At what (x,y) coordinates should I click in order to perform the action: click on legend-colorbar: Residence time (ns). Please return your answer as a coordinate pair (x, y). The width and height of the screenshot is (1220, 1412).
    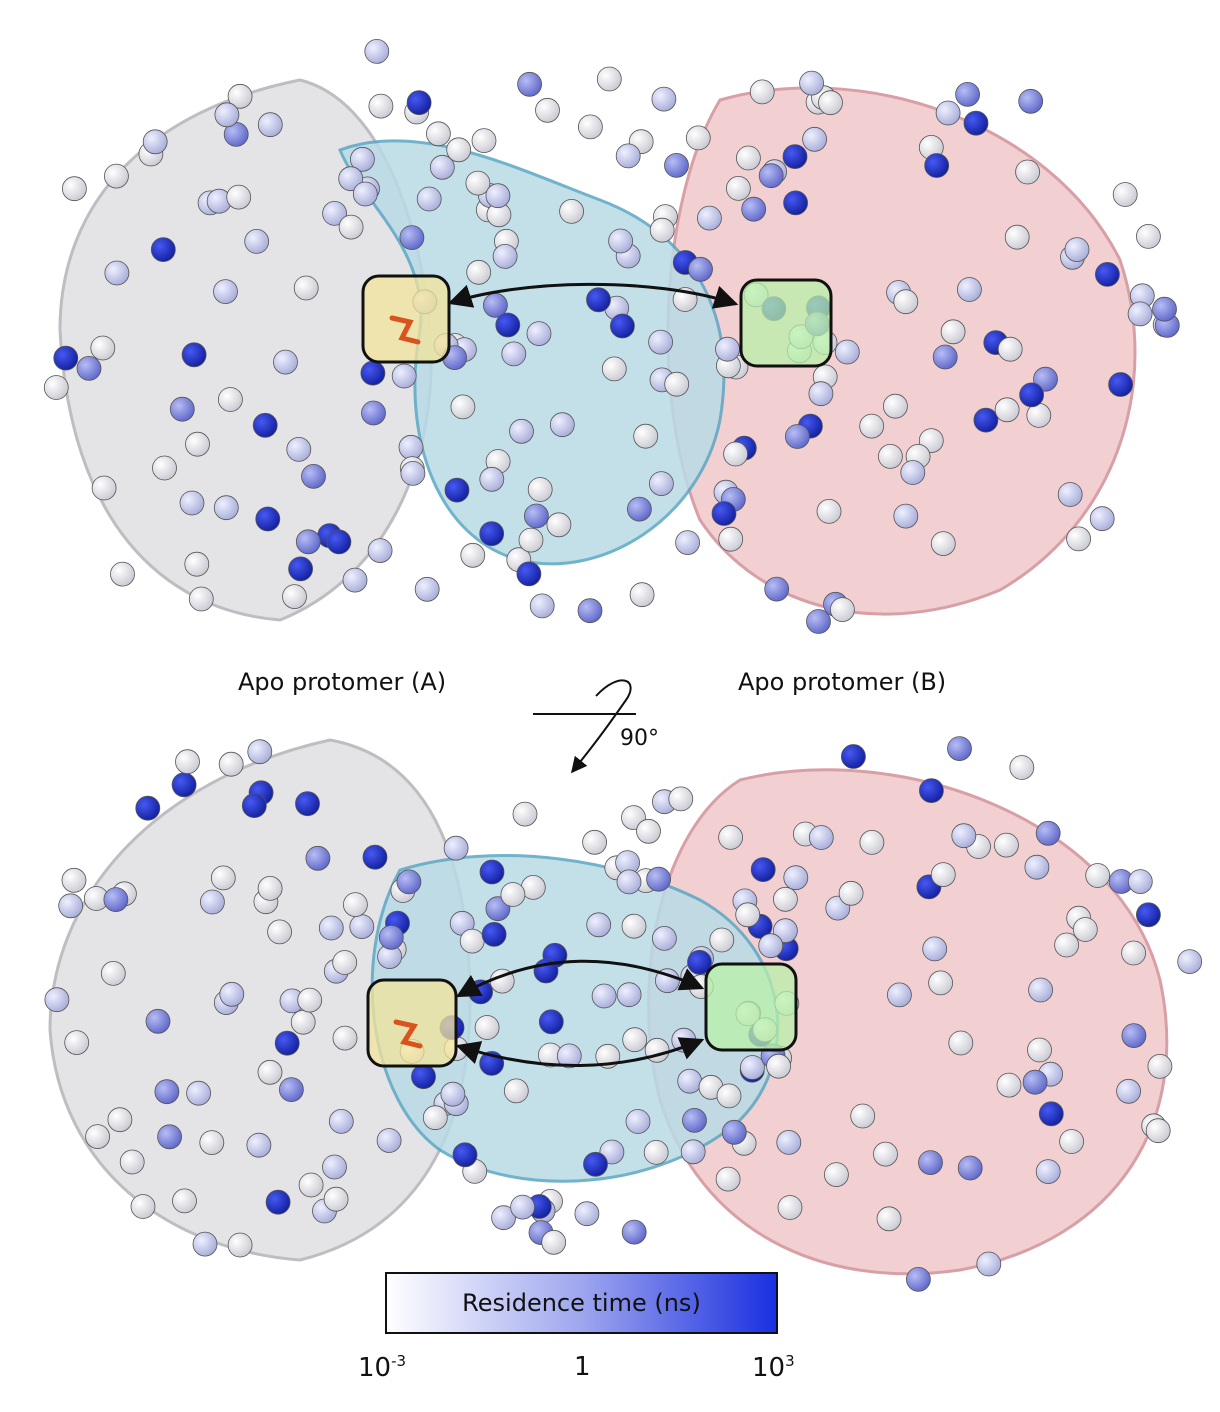
    Looking at the image, I should click on (581, 1303).